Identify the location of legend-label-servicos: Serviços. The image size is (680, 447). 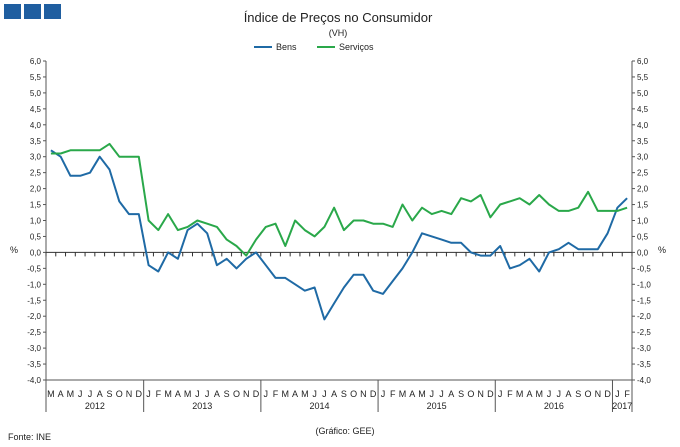
(356, 47).